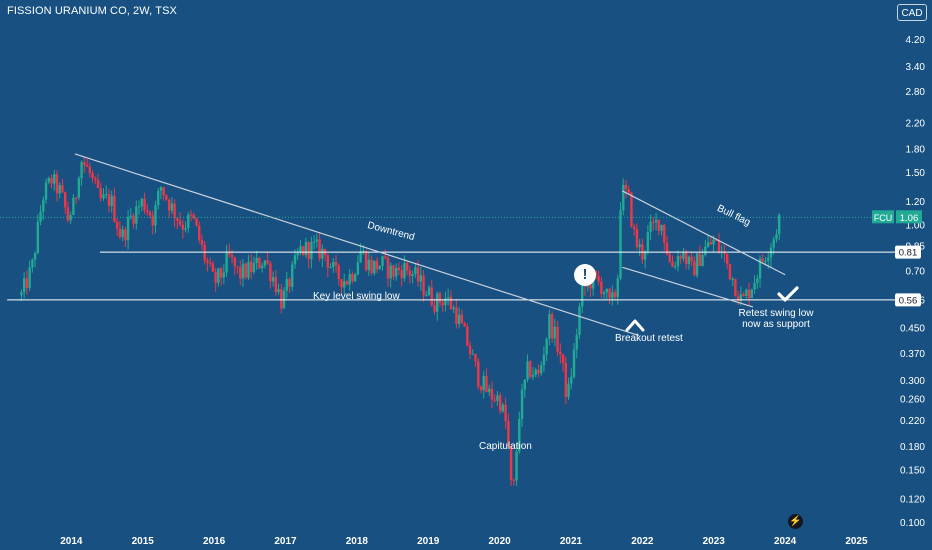  Describe the element at coordinates (912, 12) in the screenshot. I see `currency-badge: CAD` at that location.